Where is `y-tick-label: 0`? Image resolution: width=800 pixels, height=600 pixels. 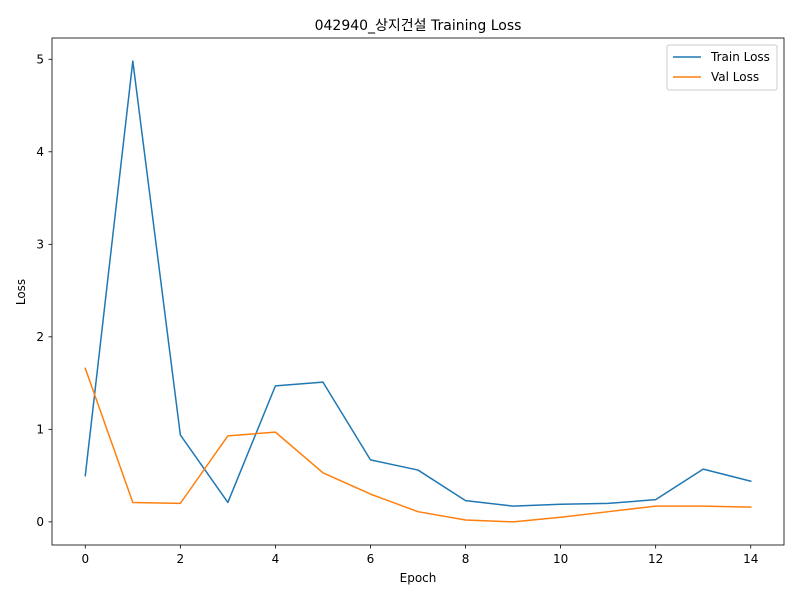
y-tick-label: 0 is located at coordinates (40, 522).